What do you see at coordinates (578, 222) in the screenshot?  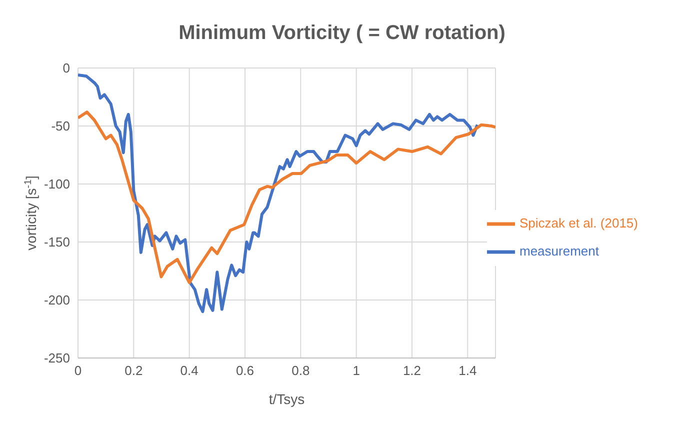 I see `legend-label: Spiczak et al. (2015)` at bounding box center [578, 222].